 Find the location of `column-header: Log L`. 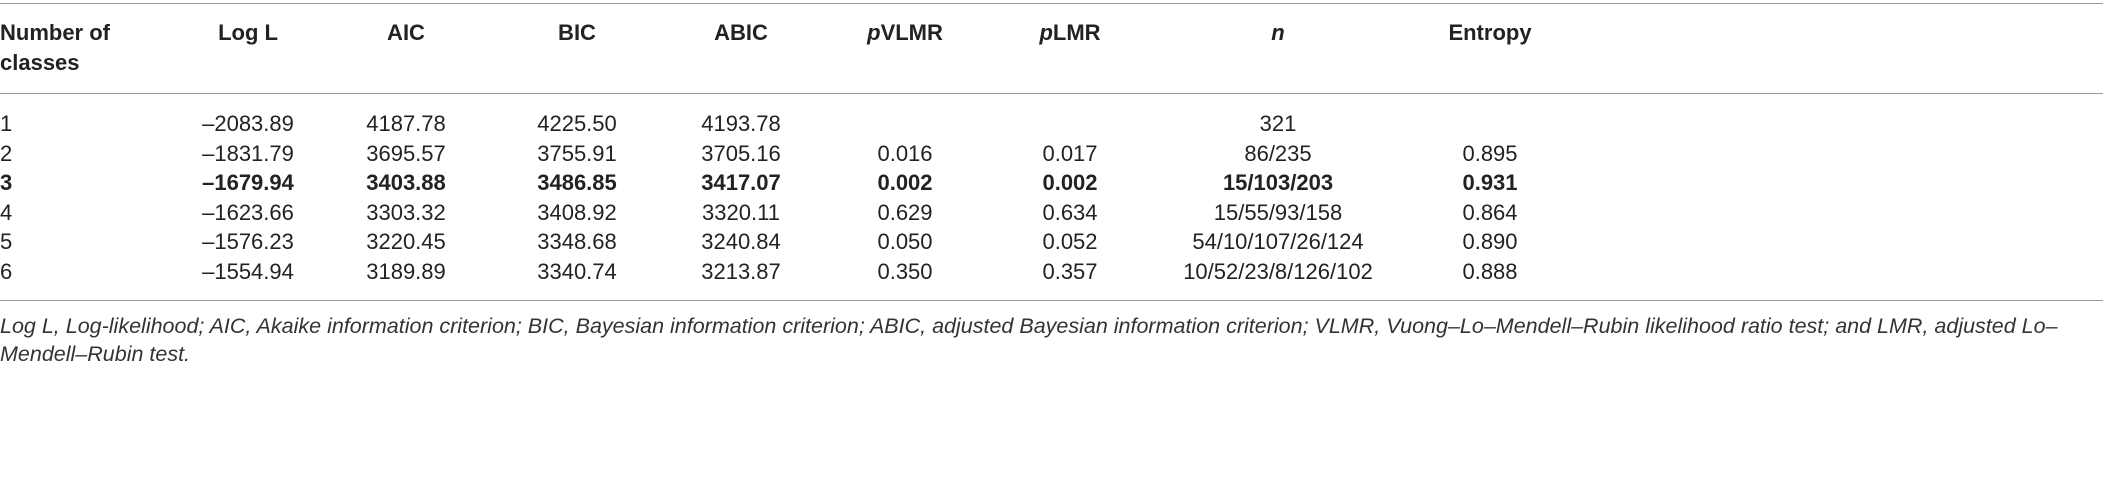

column-header: Log L is located at coordinates (248, 32).